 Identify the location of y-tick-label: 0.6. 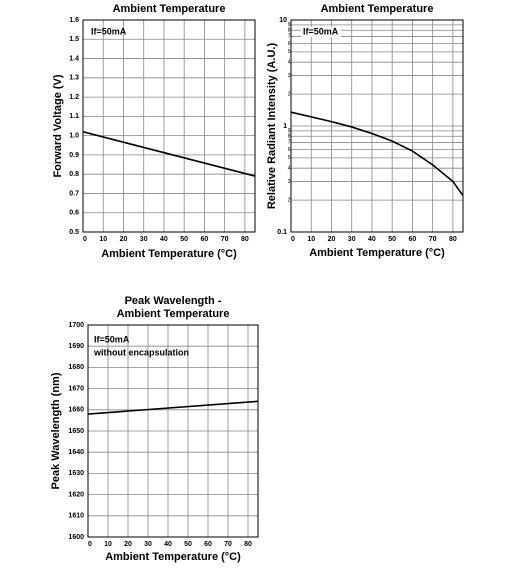
(74, 213).